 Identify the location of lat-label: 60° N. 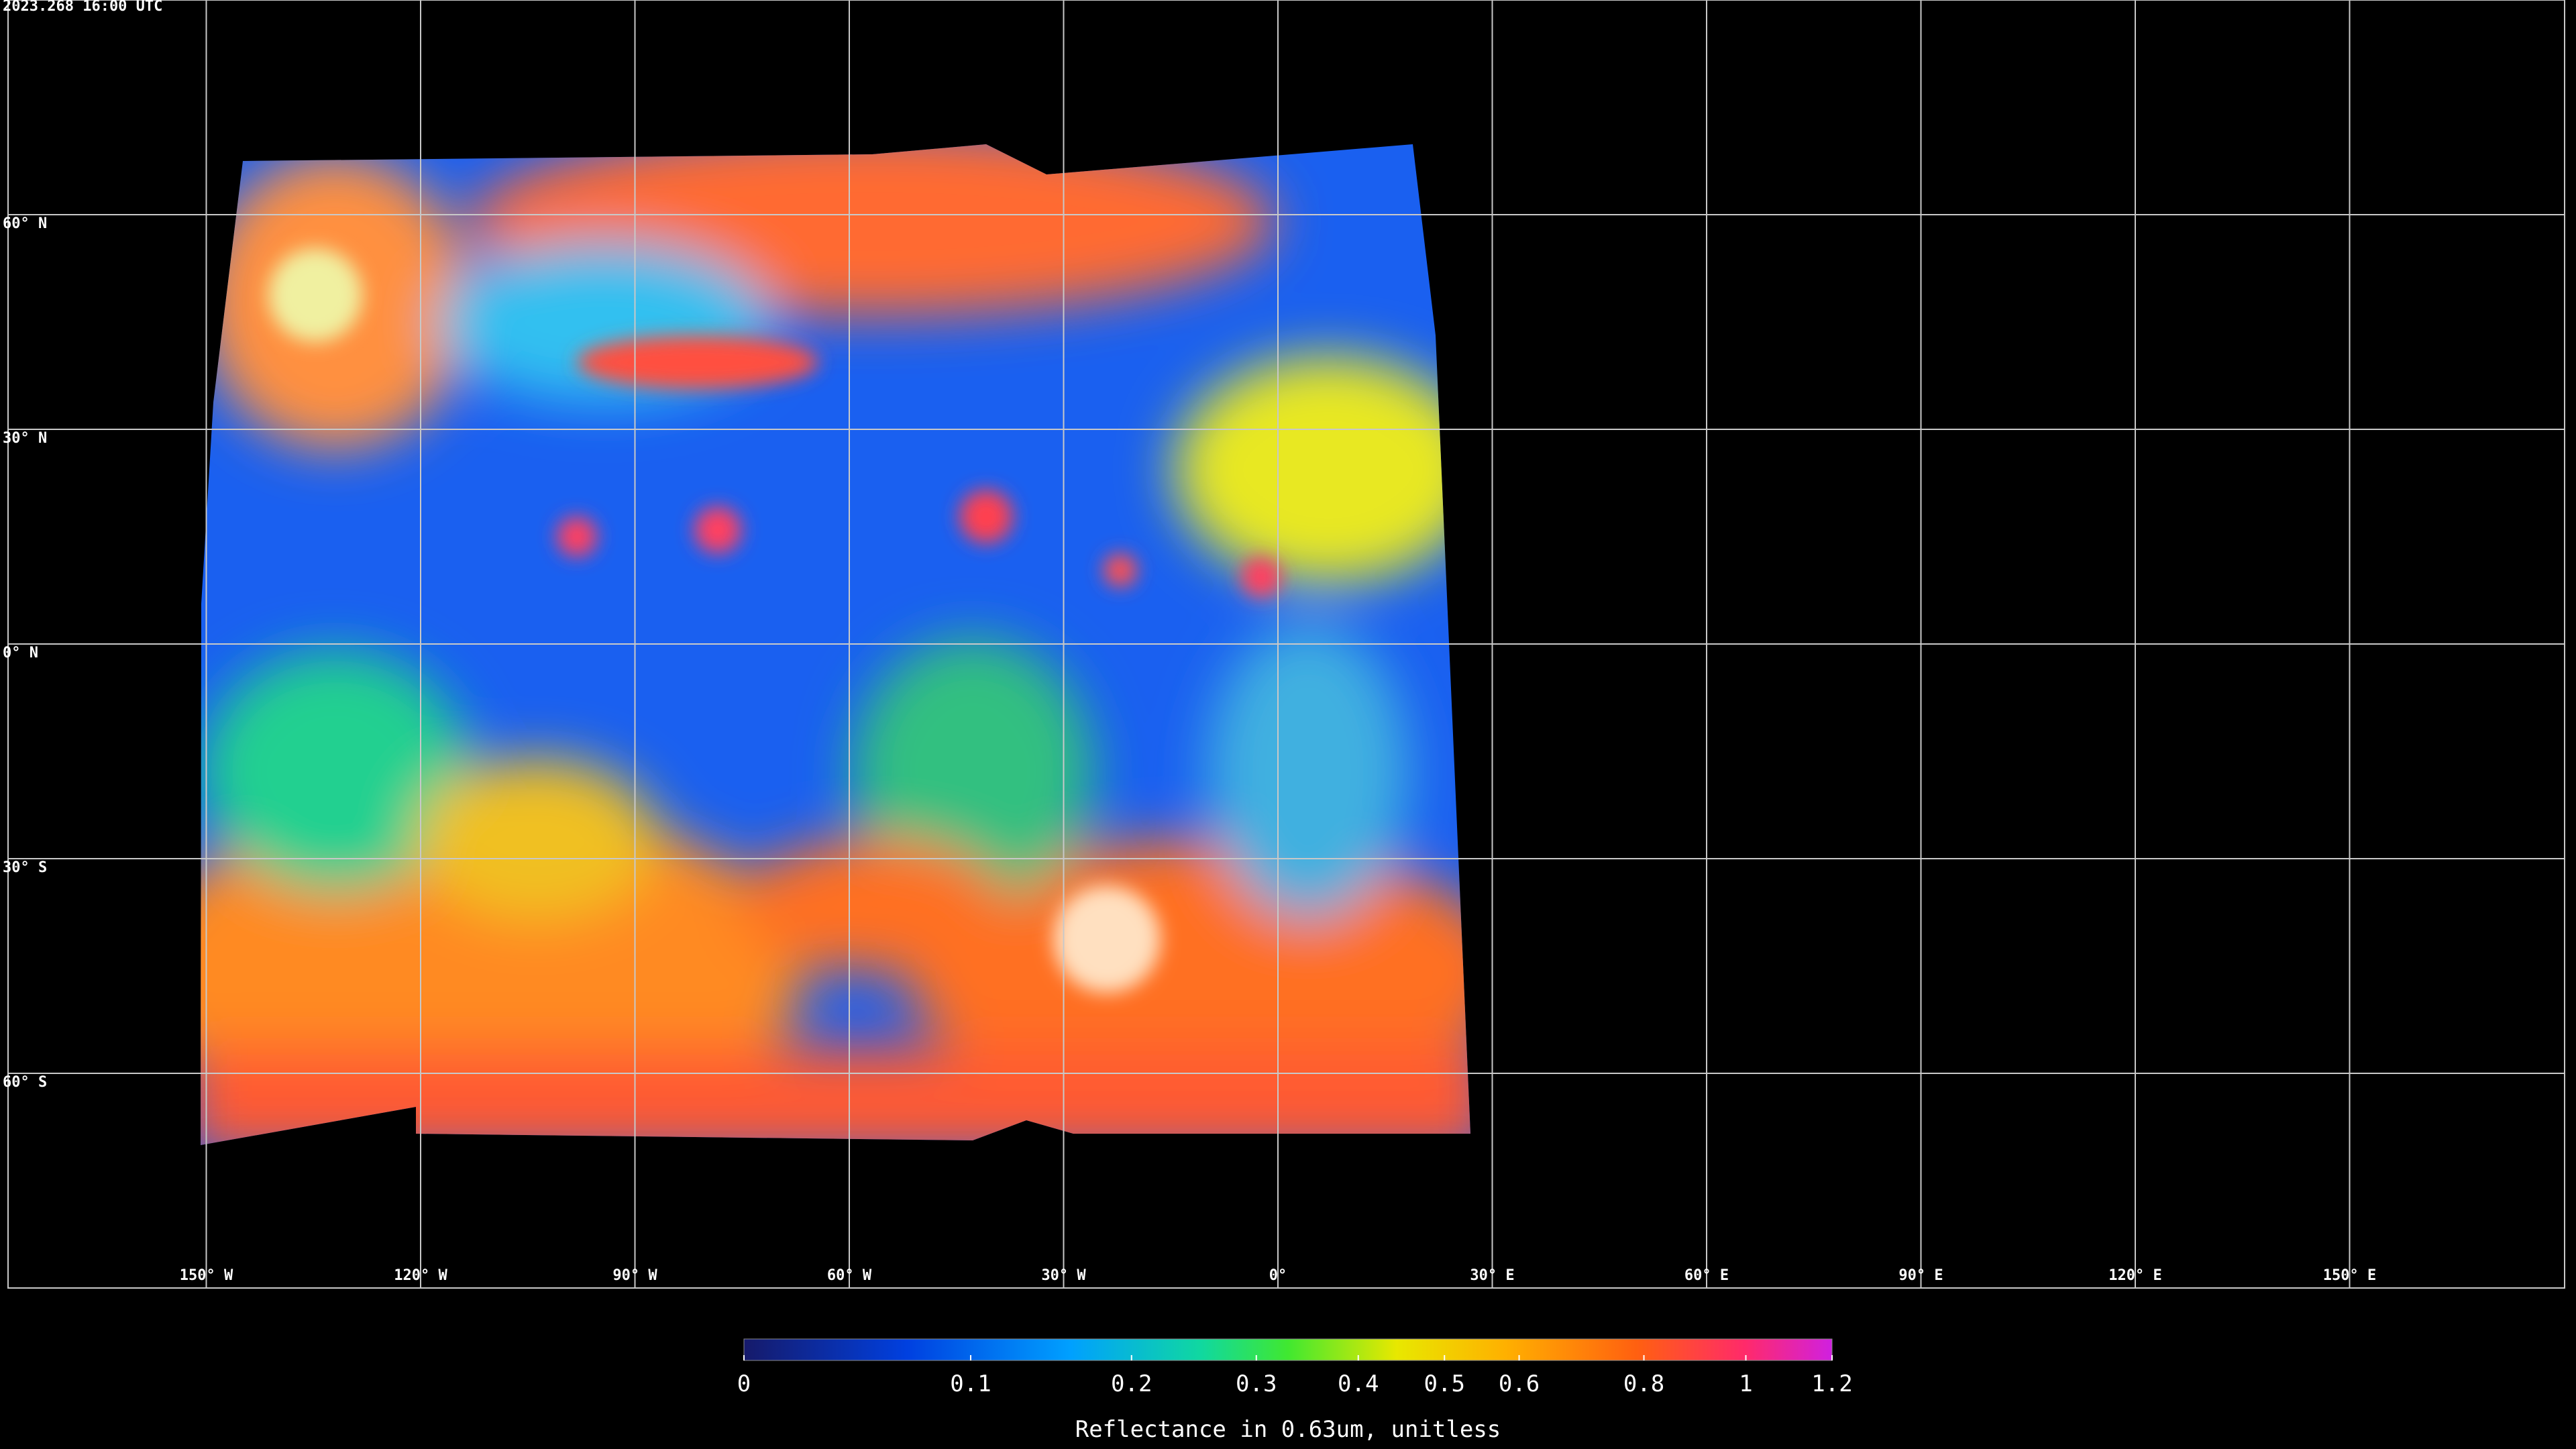
(25, 223).